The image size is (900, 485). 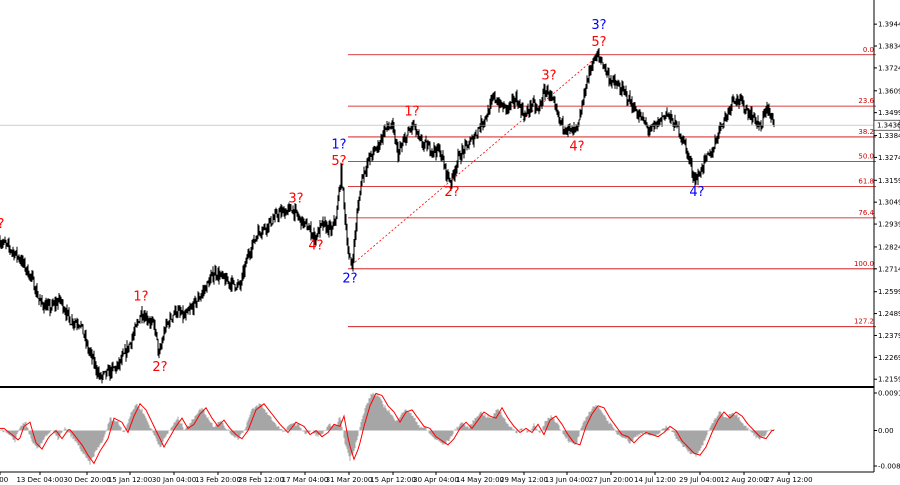 What do you see at coordinates (338, 144) in the screenshot?
I see `wave-label-5: 1?` at bounding box center [338, 144].